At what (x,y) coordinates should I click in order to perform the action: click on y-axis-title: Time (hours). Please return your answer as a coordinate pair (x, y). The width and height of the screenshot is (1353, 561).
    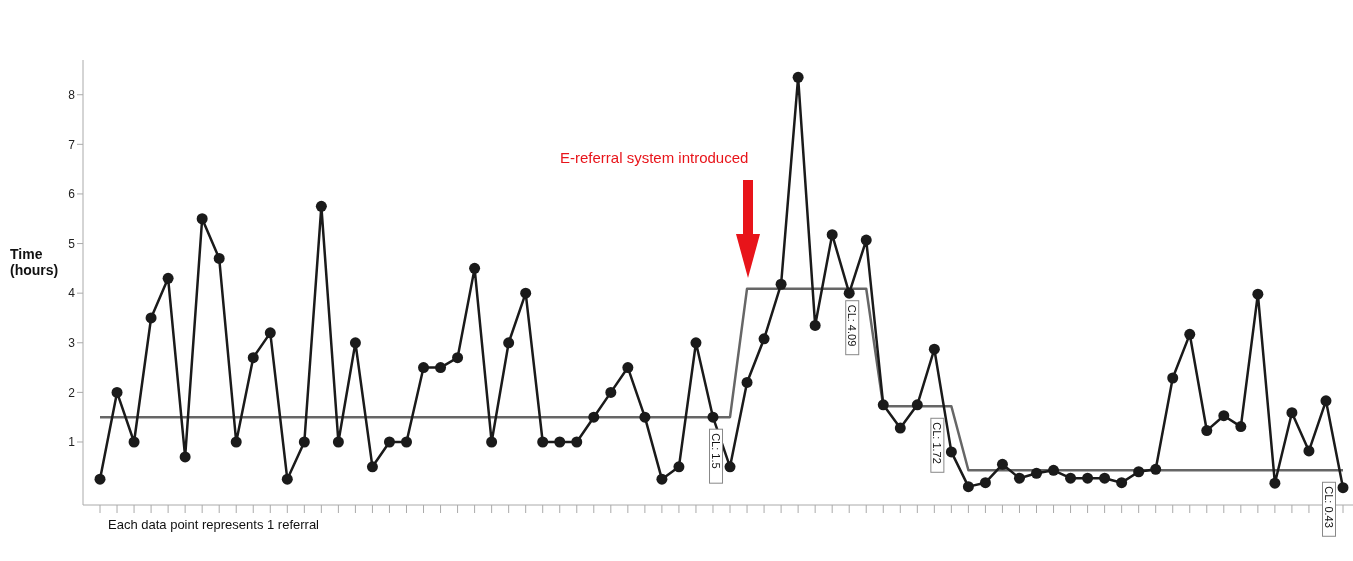
    Looking at the image, I should click on (35, 262).